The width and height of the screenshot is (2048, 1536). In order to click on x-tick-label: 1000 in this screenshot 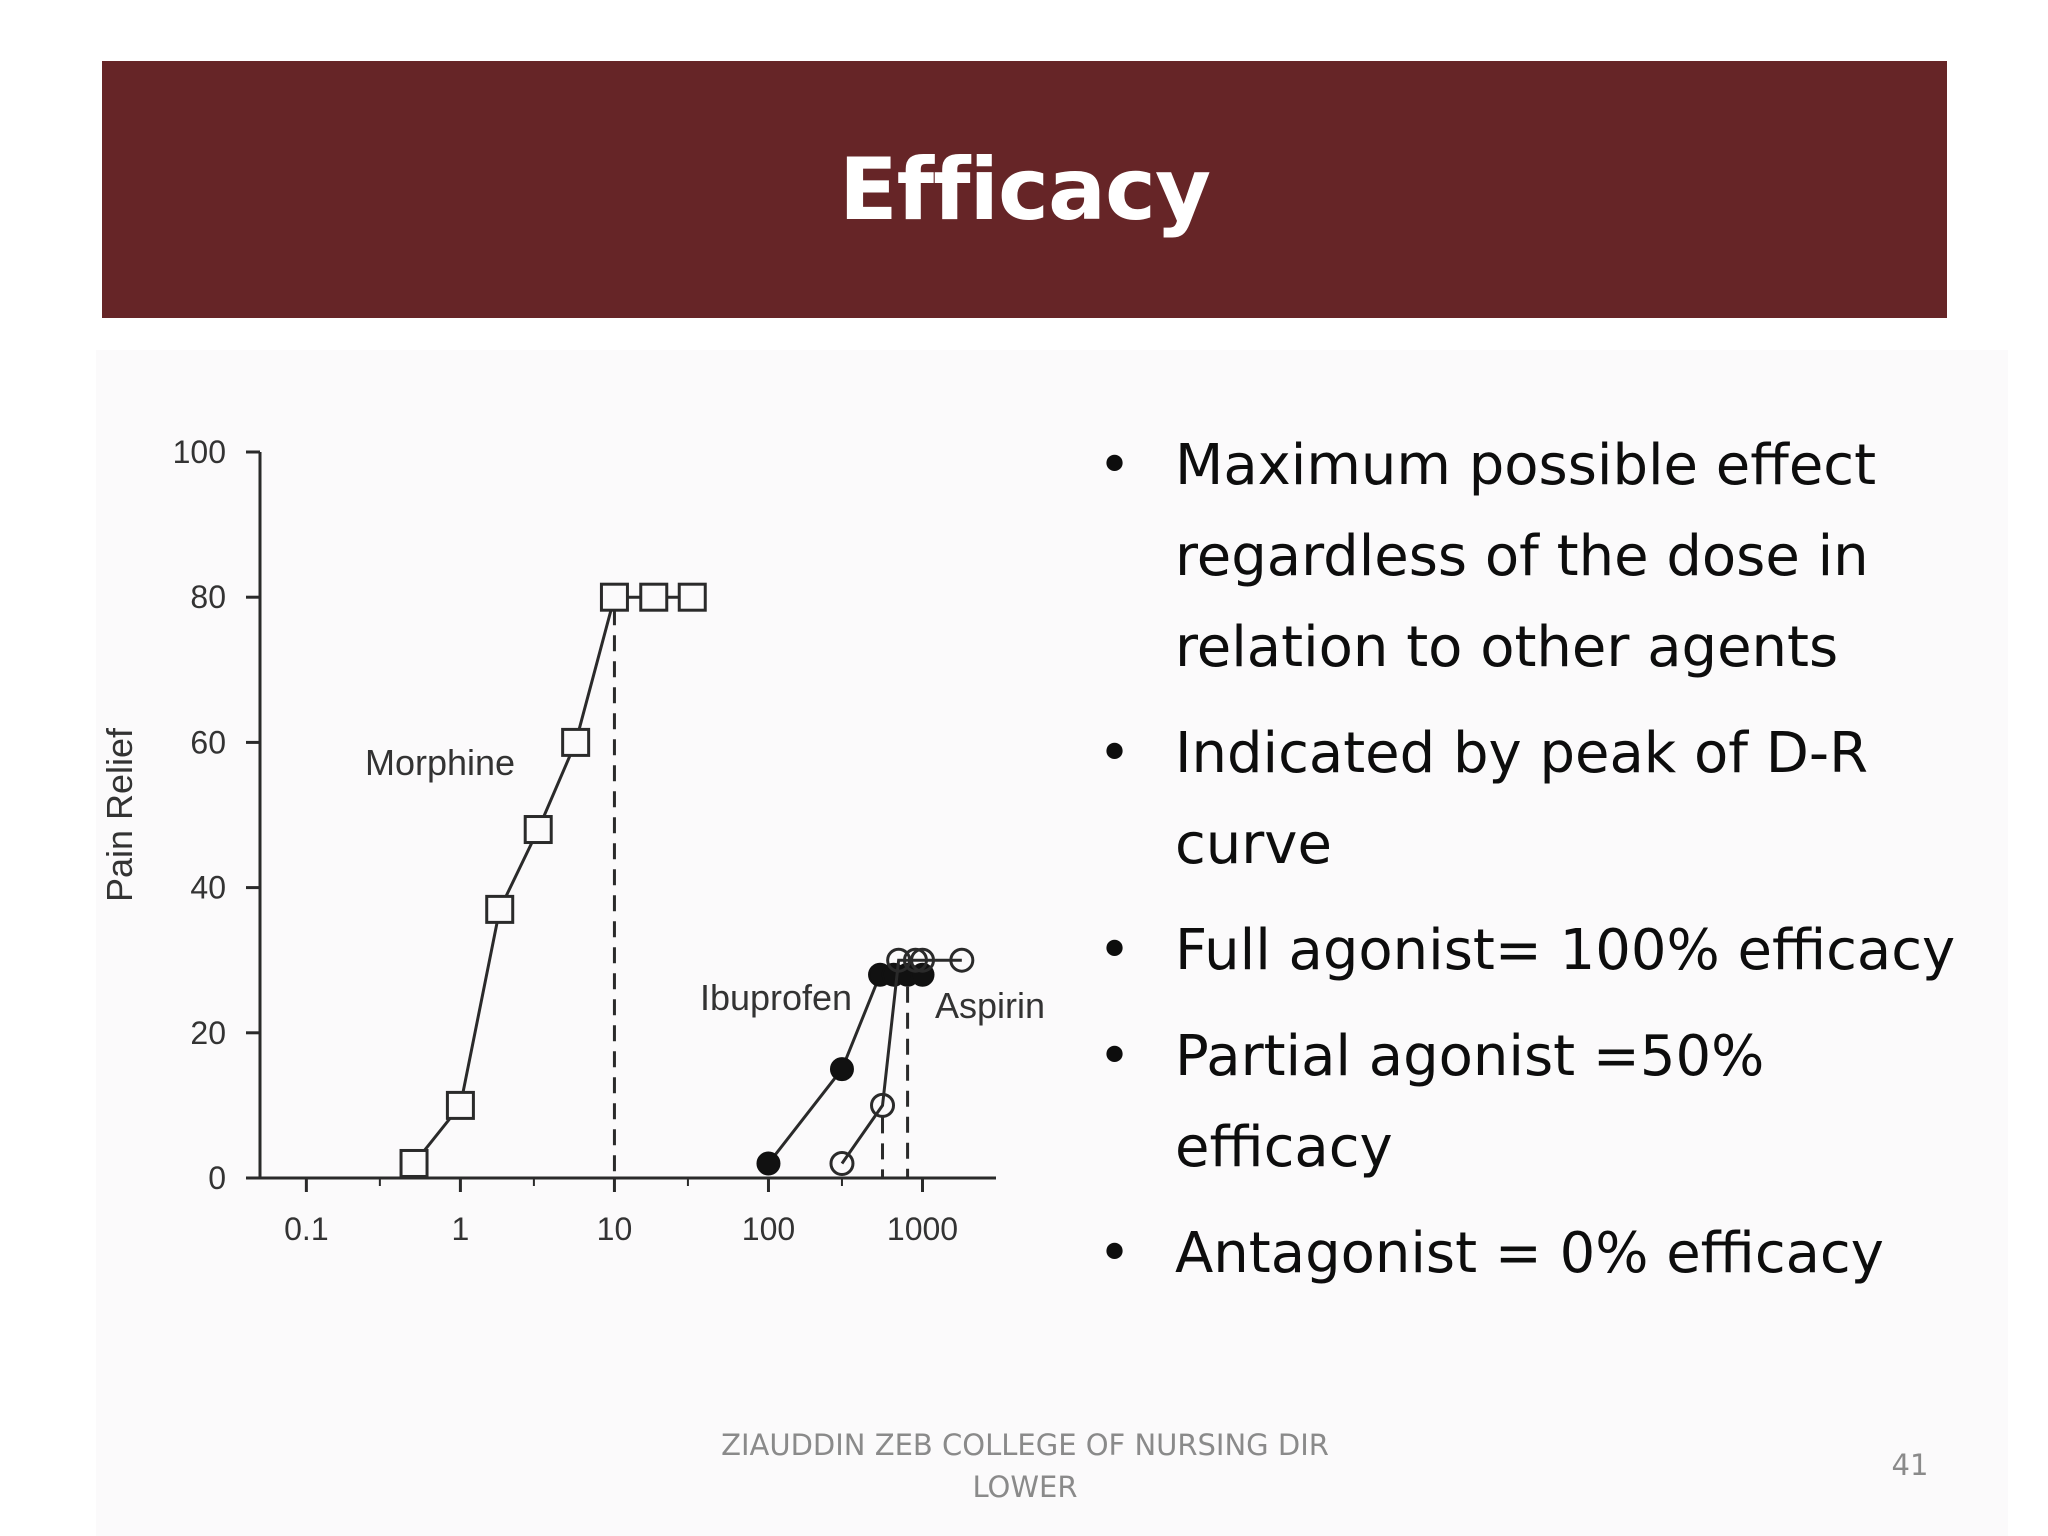, I will do `click(922, 1229)`.